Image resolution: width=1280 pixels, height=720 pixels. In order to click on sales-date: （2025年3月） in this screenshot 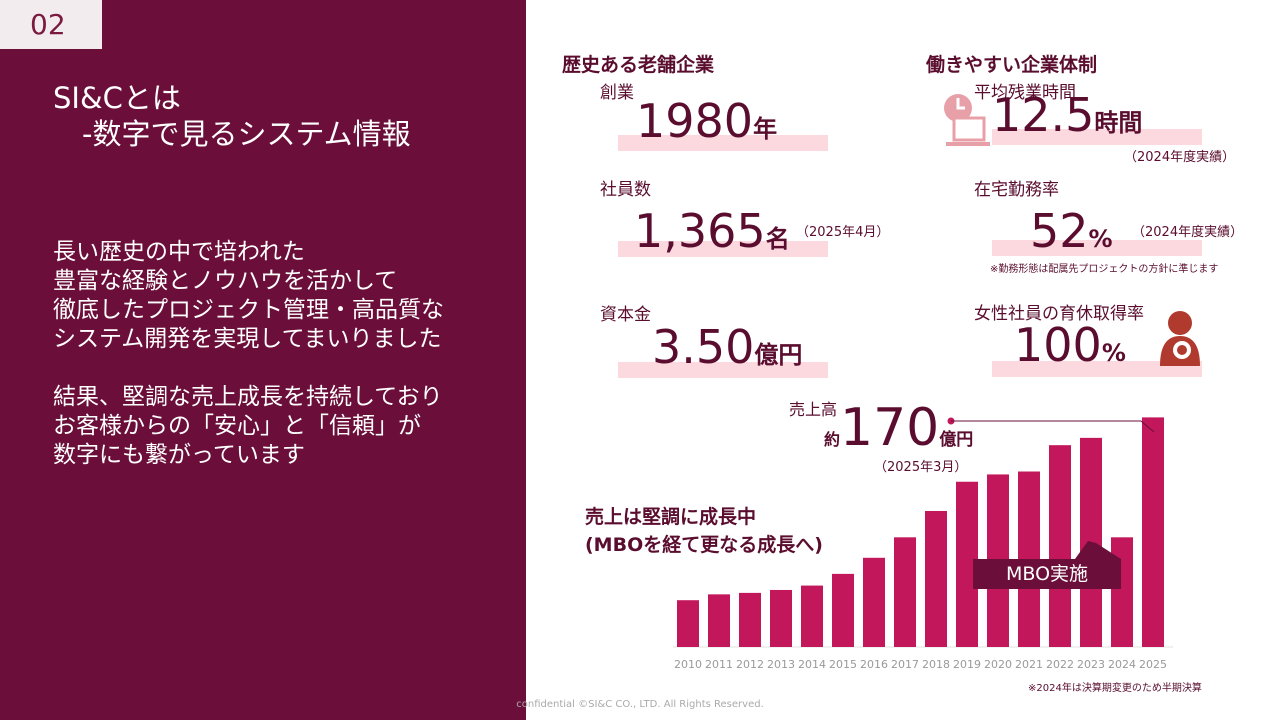, I will do `click(921, 467)`.